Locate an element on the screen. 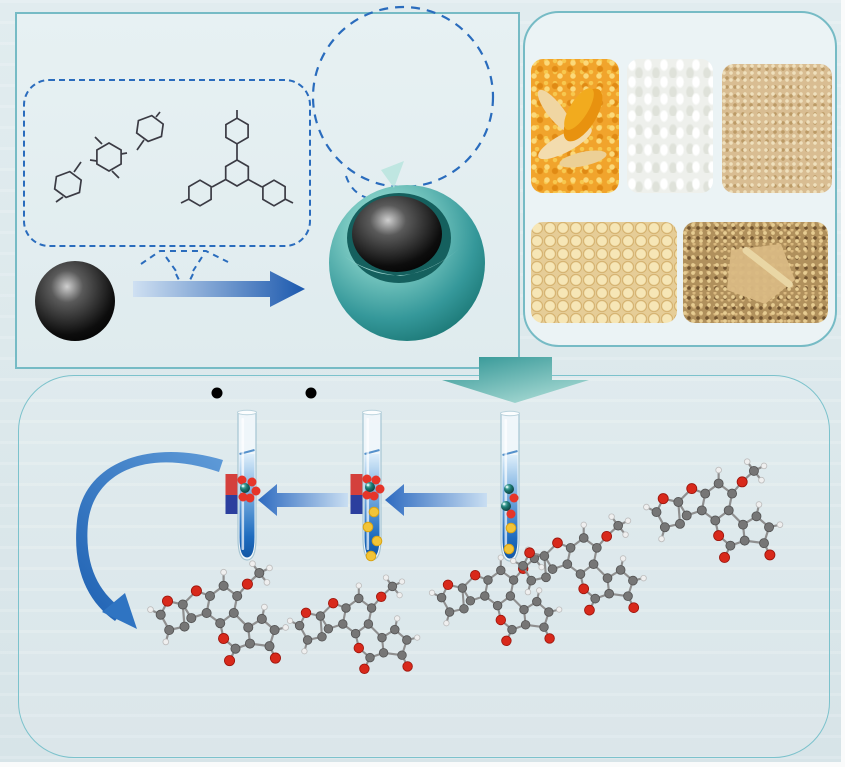 The image size is (845, 767). buckwheat-photo is located at coordinates (755, 272).